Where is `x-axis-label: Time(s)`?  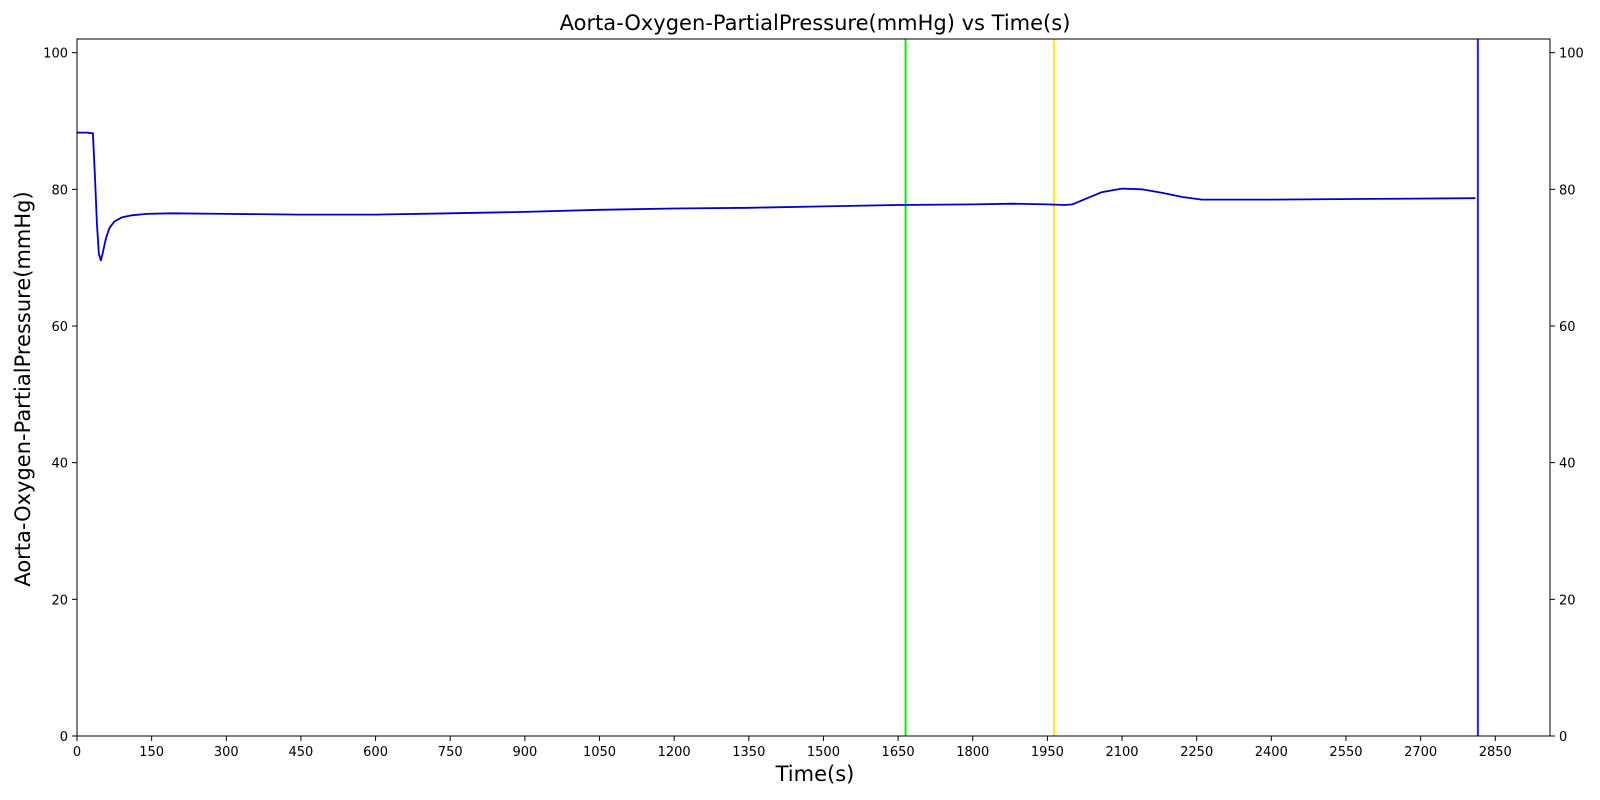
x-axis-label: Time(s) is located at coordinates (815, 774).